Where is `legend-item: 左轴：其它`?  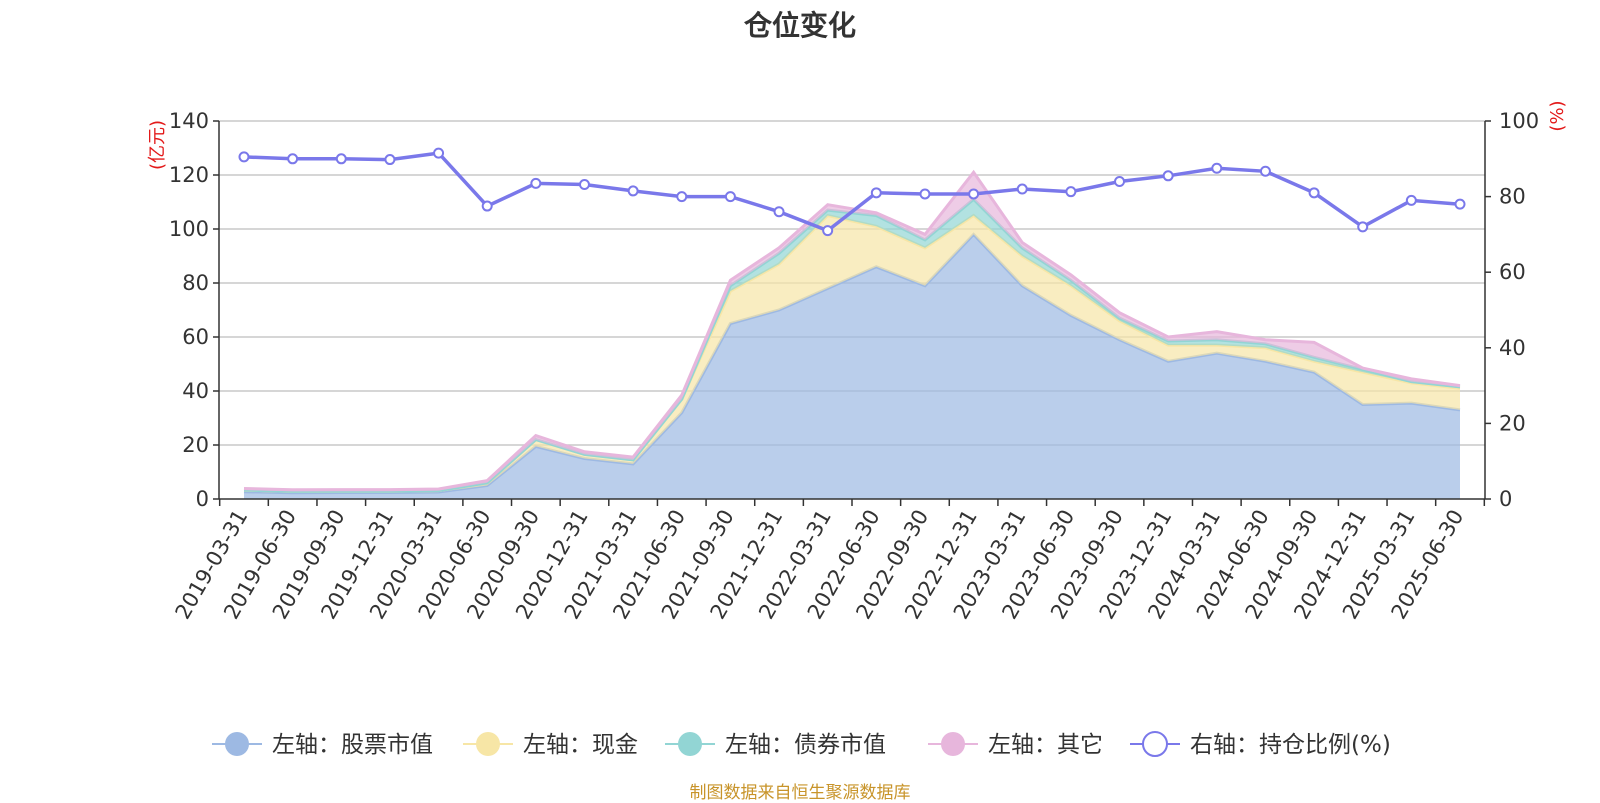 legend-item: 左轴：其它 is located at coordinates (1015, 745).